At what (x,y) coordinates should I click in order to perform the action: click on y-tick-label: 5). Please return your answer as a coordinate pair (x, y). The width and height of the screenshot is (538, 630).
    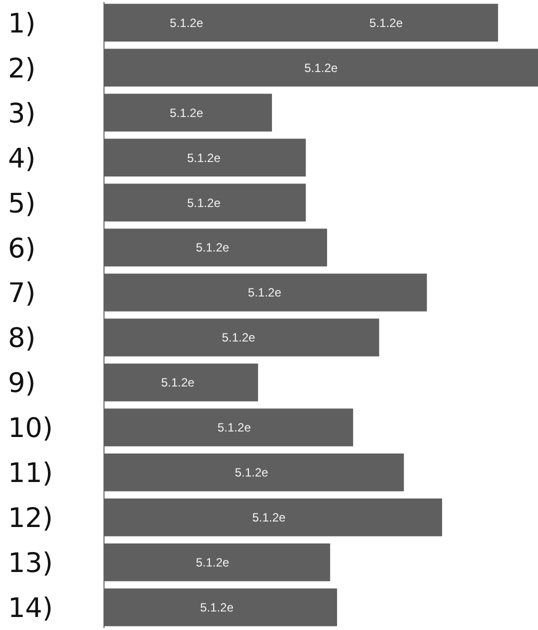
    Looking at the image, I should click on (22, 204).